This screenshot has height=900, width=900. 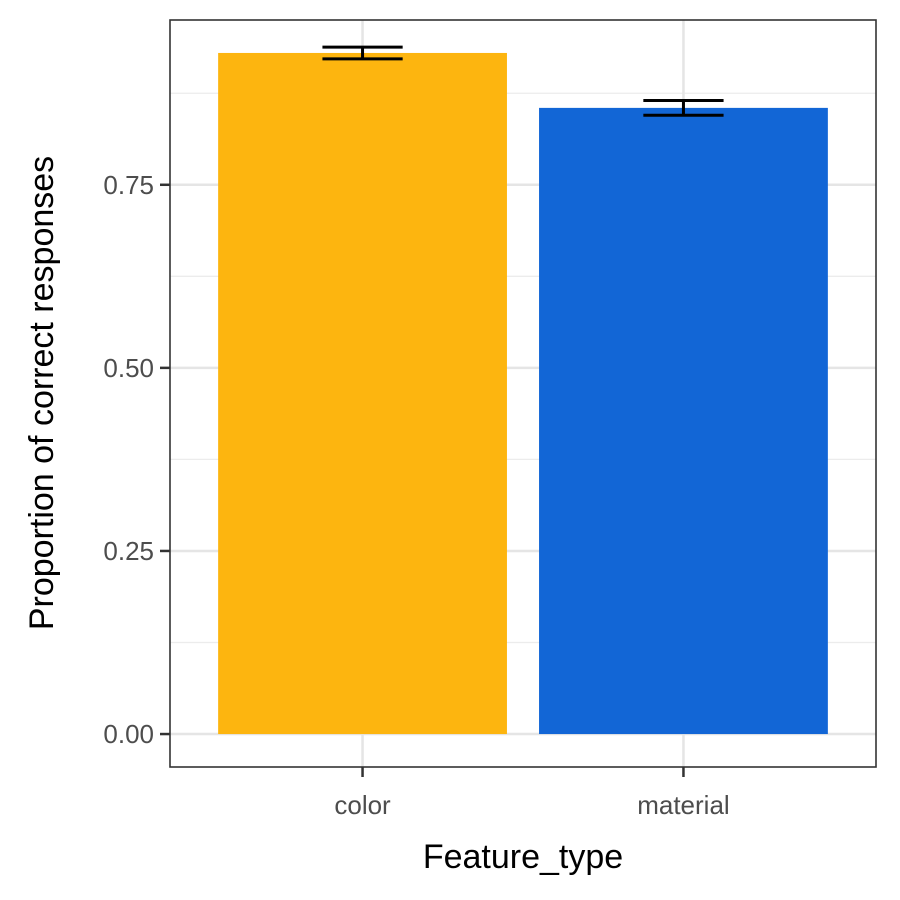 I want to click on x-tick-label-color: color, so click(x=362, y=805).